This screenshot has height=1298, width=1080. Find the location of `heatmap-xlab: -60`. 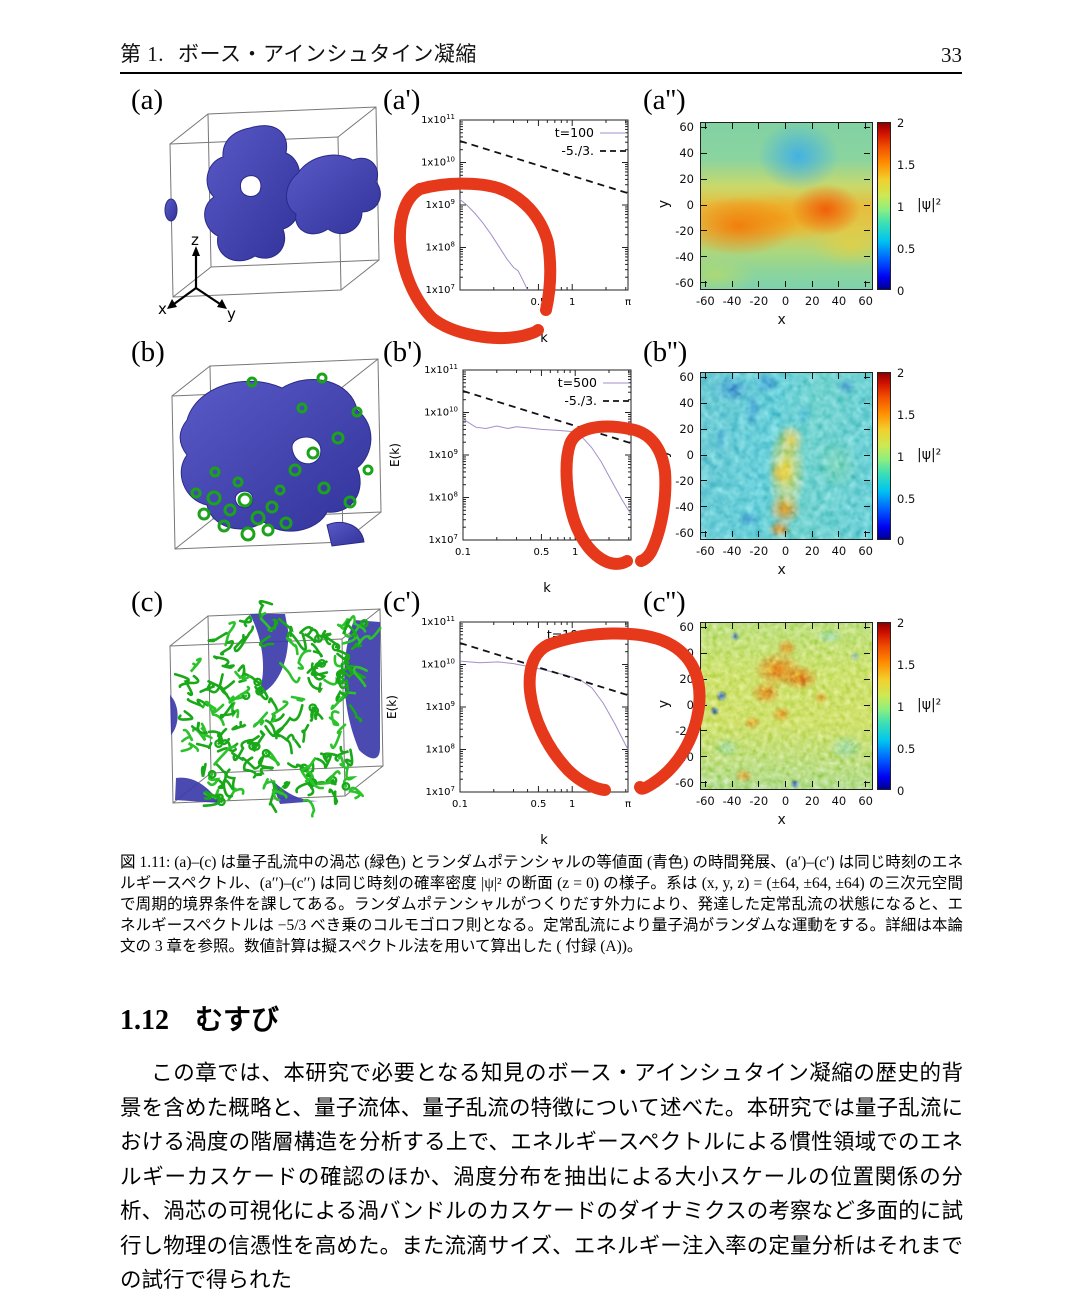

heatmap-xlab: -60 is located at coordinates (705, 301).